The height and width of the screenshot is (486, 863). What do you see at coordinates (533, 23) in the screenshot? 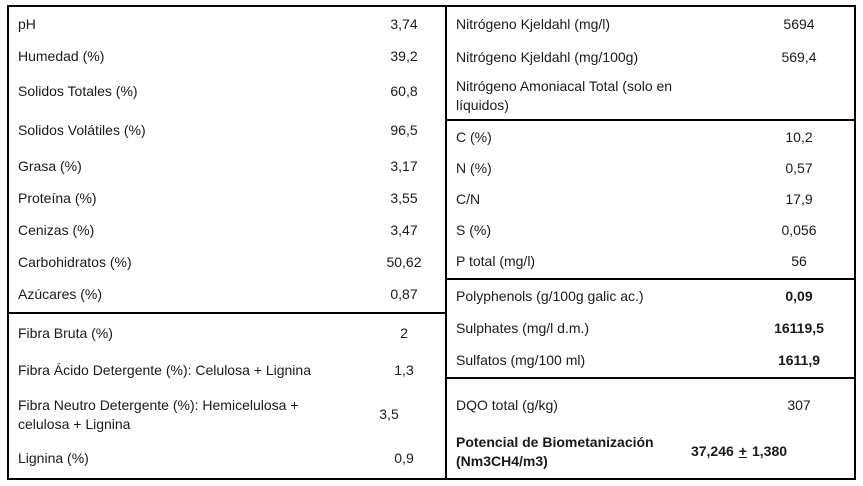
I see `row-label: Nitrógeno Kjeldahl (mg/l)` at bounding box center [533, 23].